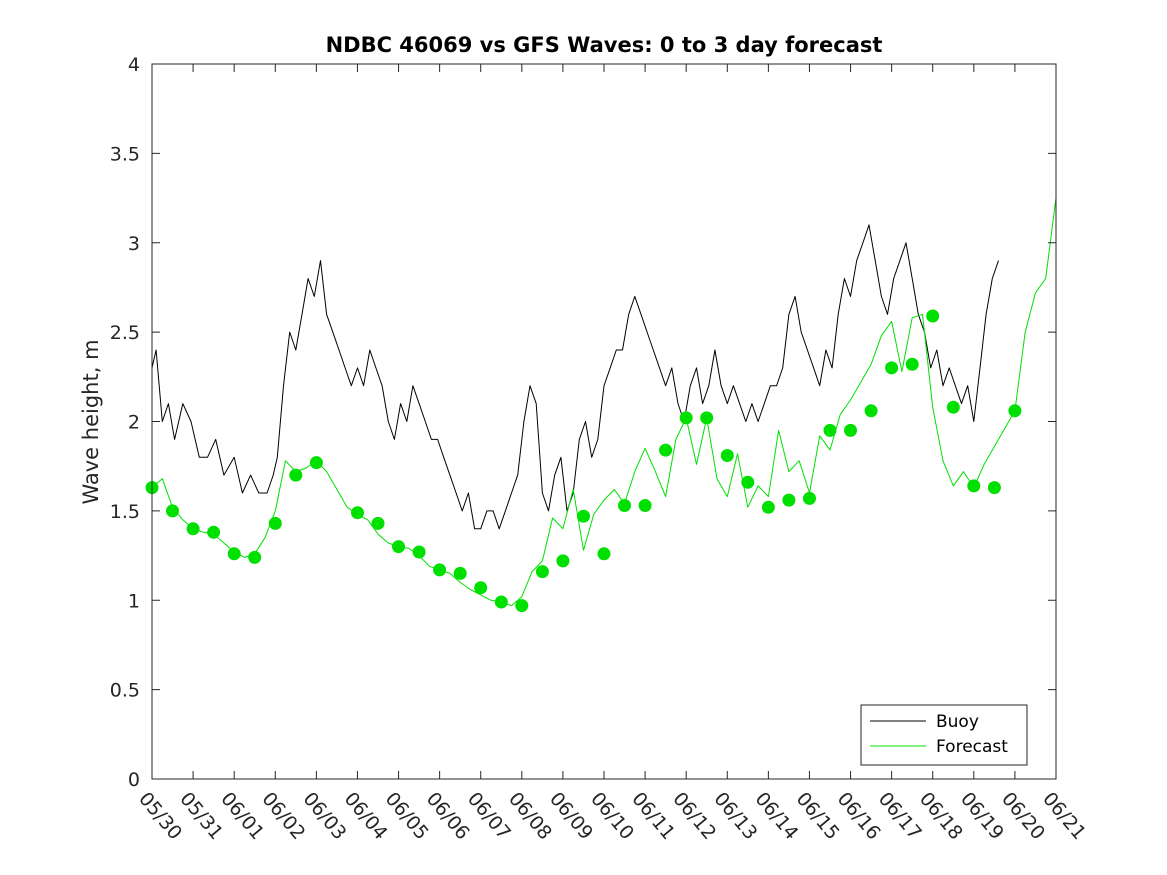 The height and width of the screenshot is (875, 1167). What do you see at coordinates (957, 722) in the screenshot?
I see `legend-buoy-label: Buoy` at bounding box center [957, 722].